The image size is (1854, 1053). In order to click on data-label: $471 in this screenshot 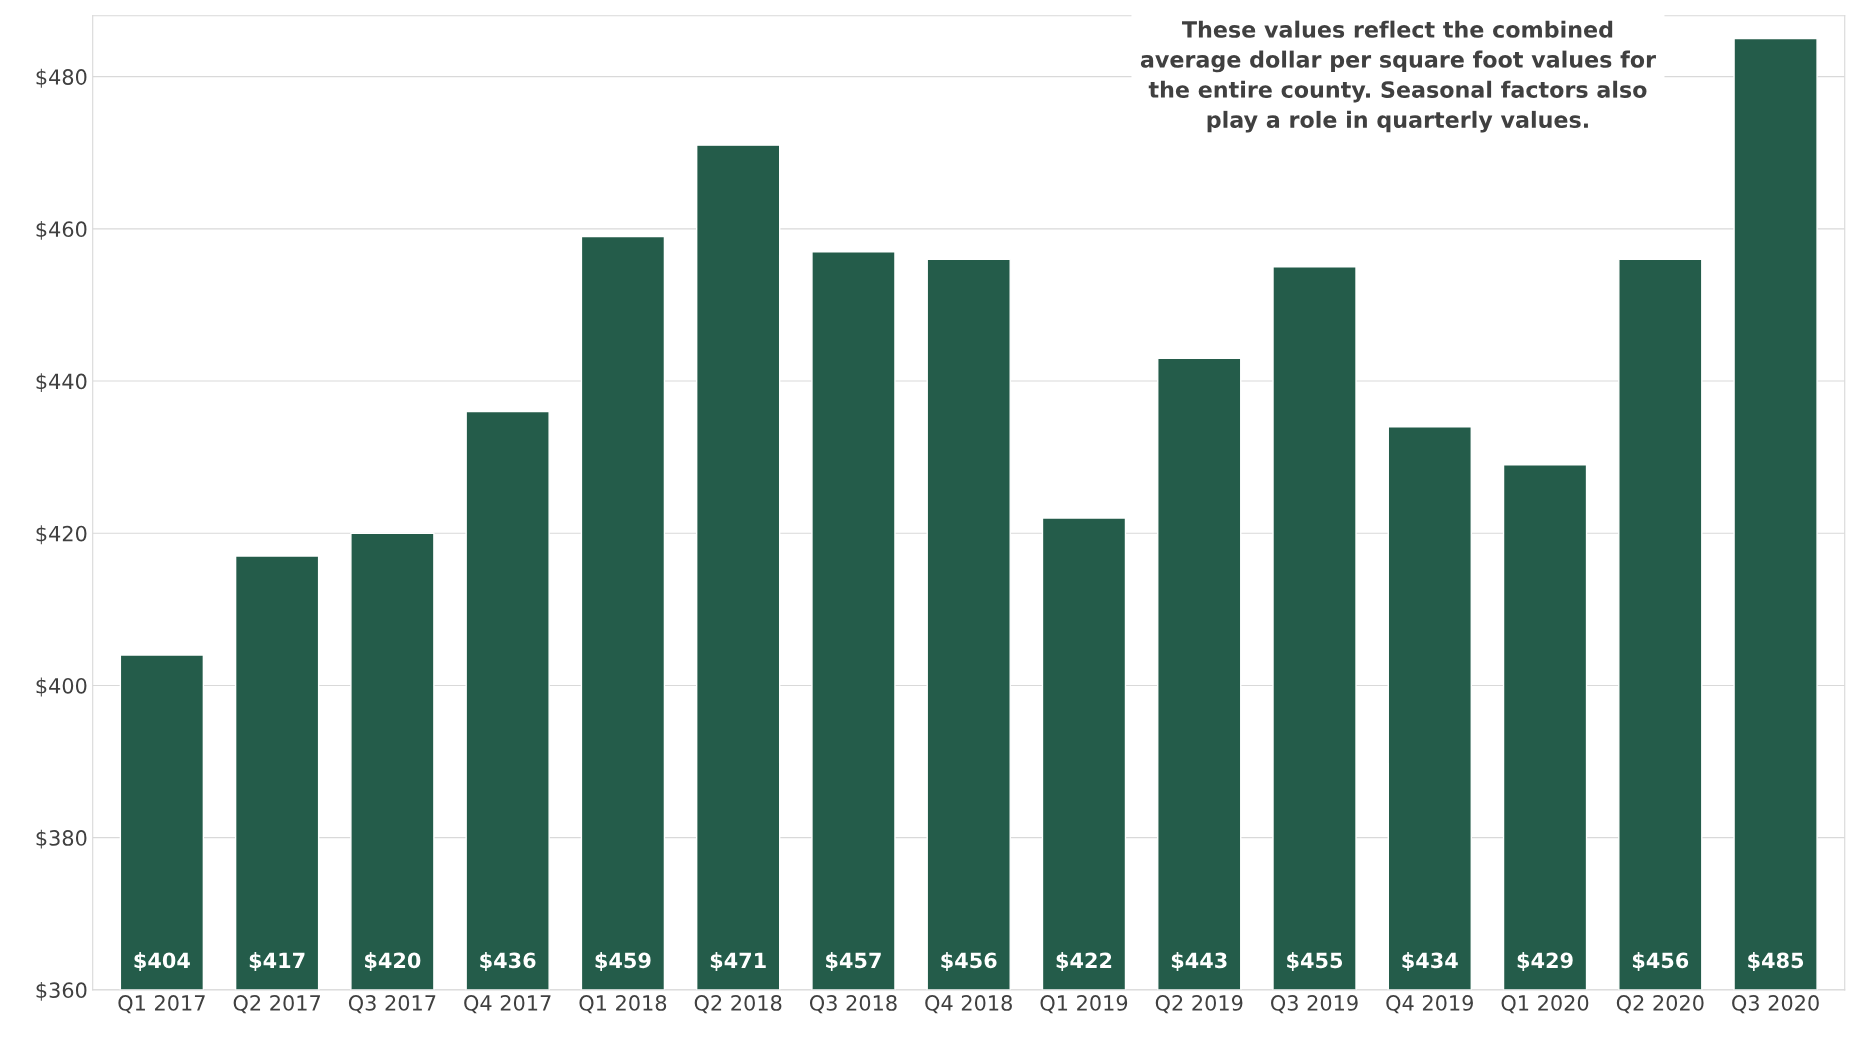, I will do `click(738, 962)`.